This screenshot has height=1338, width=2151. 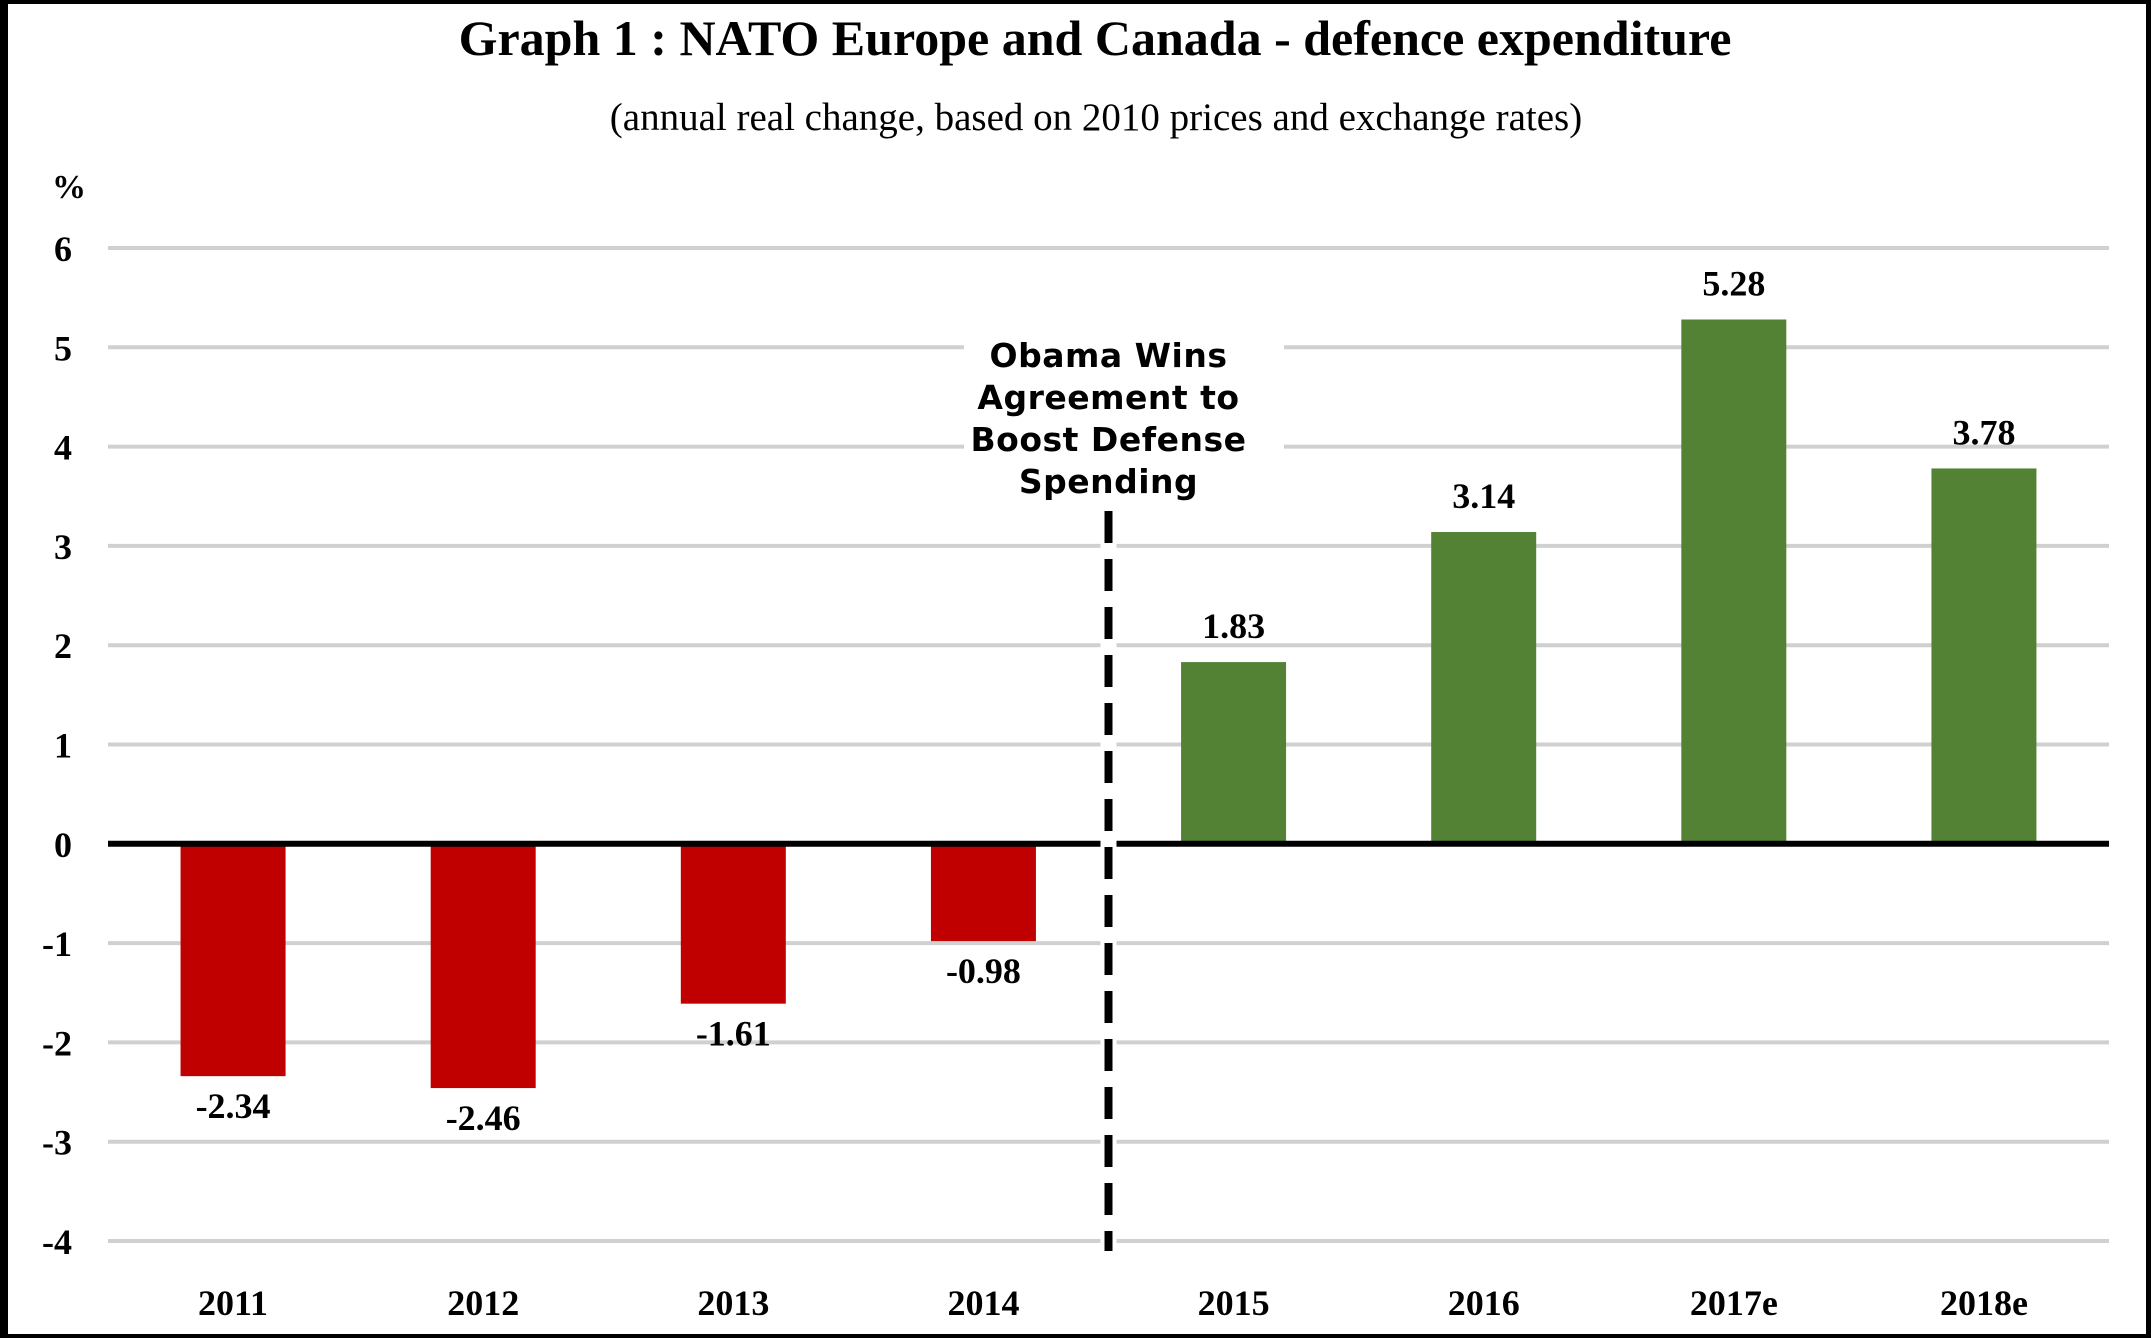 I want to click on y-tick-label: -1, so click(x=57, y=944).